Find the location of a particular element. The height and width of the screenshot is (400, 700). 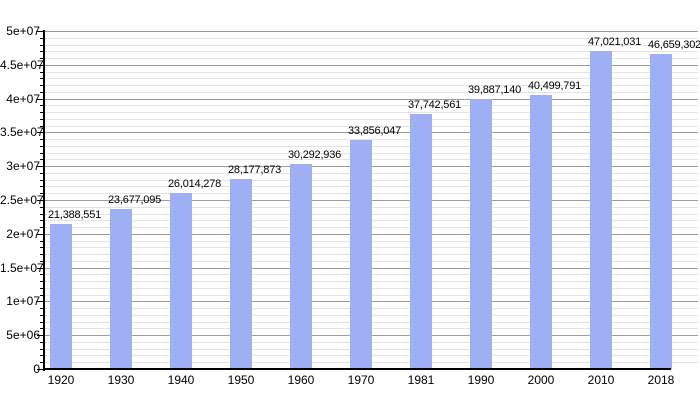

bar-value-label: 28,177,873 is located at coordinates (255, 170).